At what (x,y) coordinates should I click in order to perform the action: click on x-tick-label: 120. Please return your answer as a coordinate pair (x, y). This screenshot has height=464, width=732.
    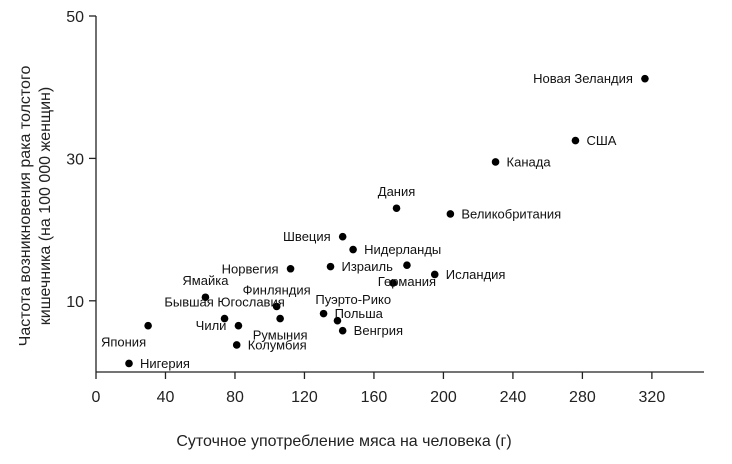
    Looking at the image, I should click on (304, 397).